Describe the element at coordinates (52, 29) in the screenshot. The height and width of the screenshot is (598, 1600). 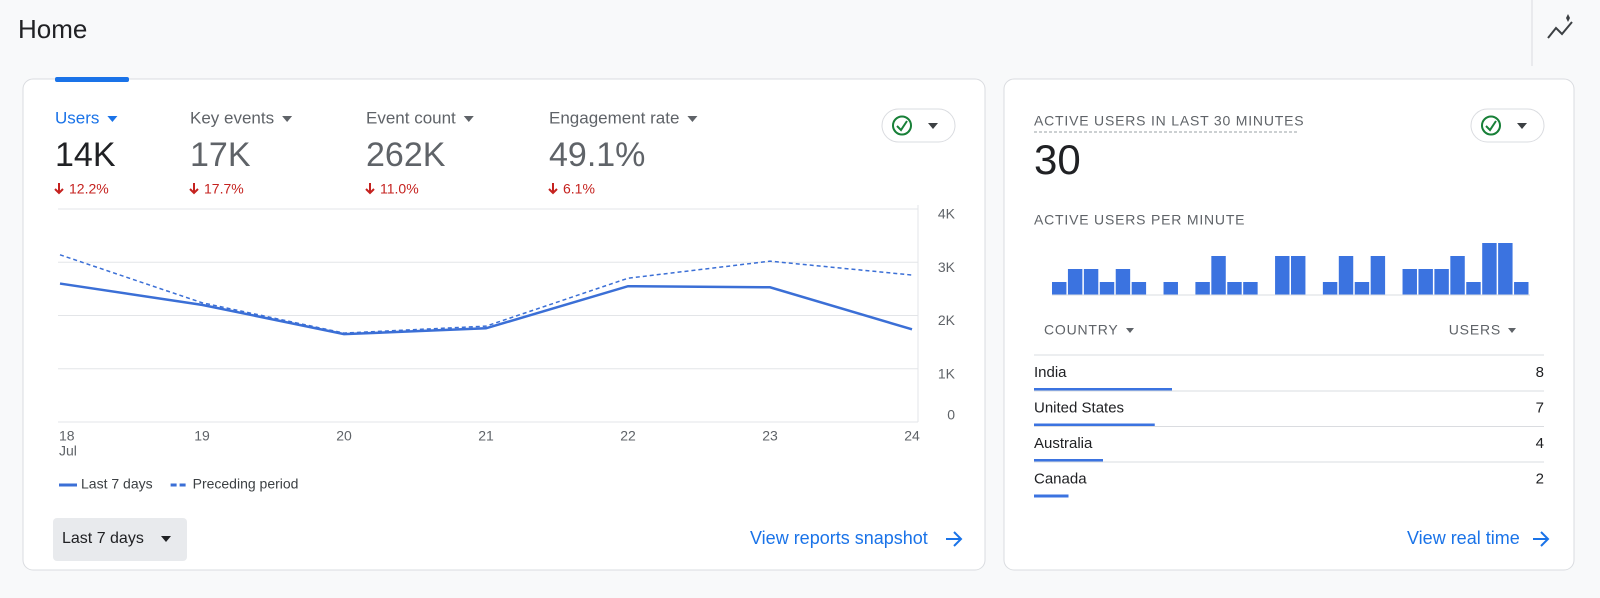
I see `page-title: Home` at that location.